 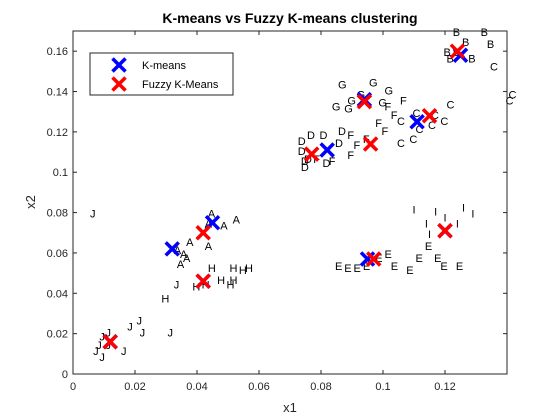 I want to click on y-tick-label: 0.06, so click(x=57, y=254).